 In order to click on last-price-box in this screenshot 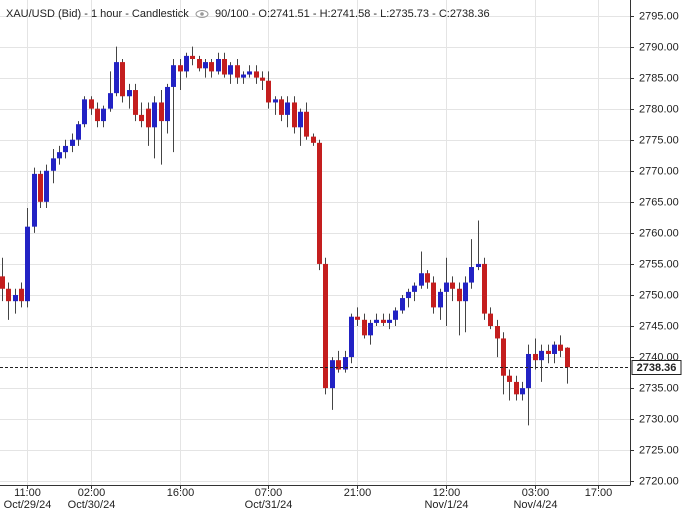, I will do `click(656, 367)`.